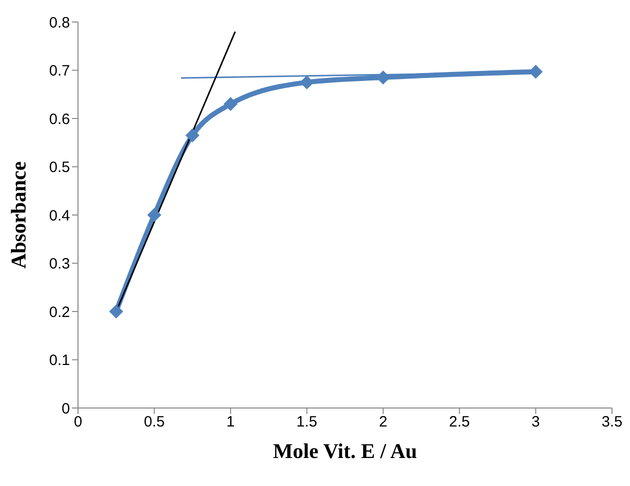  Describe the element at coordinates (59, 119) in the screenshot. I see `y-tick-label: 0.6` at that location.